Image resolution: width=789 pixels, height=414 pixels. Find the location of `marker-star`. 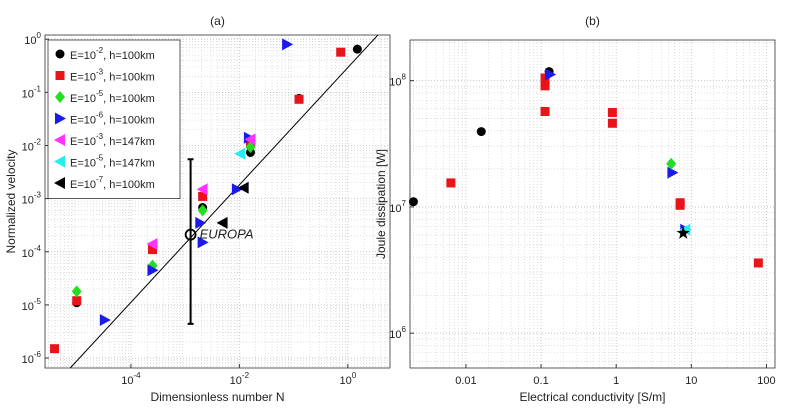

marker-star is located at coordinates (683, 232).